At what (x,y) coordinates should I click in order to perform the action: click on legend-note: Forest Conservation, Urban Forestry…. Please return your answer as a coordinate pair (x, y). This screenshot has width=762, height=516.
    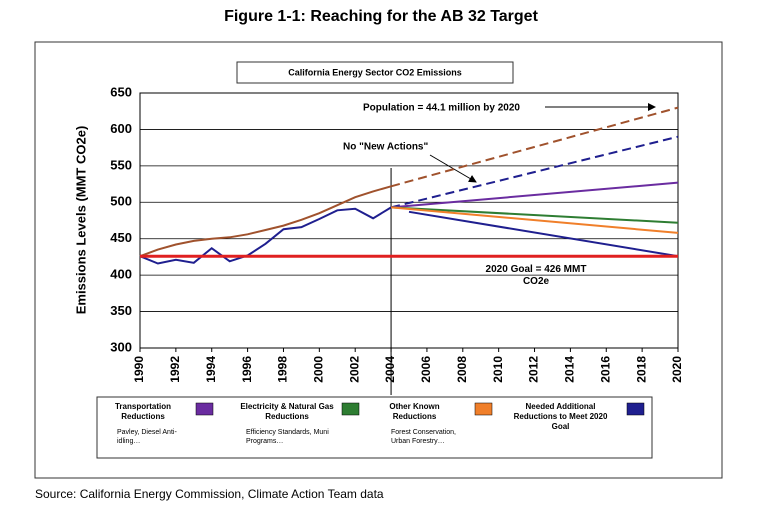
    Looking at the image, I should click on (423, 437).